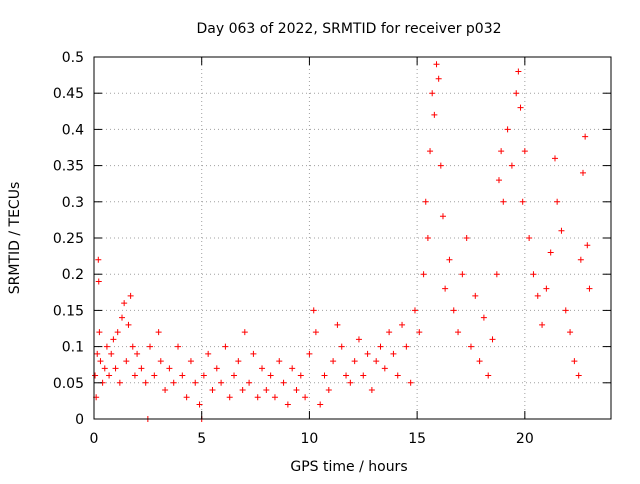 The image size is (640, 484). Describe the element at coordinates (73, 58) in the screenshot. I see `y-tick-label: 0.5` at that location.